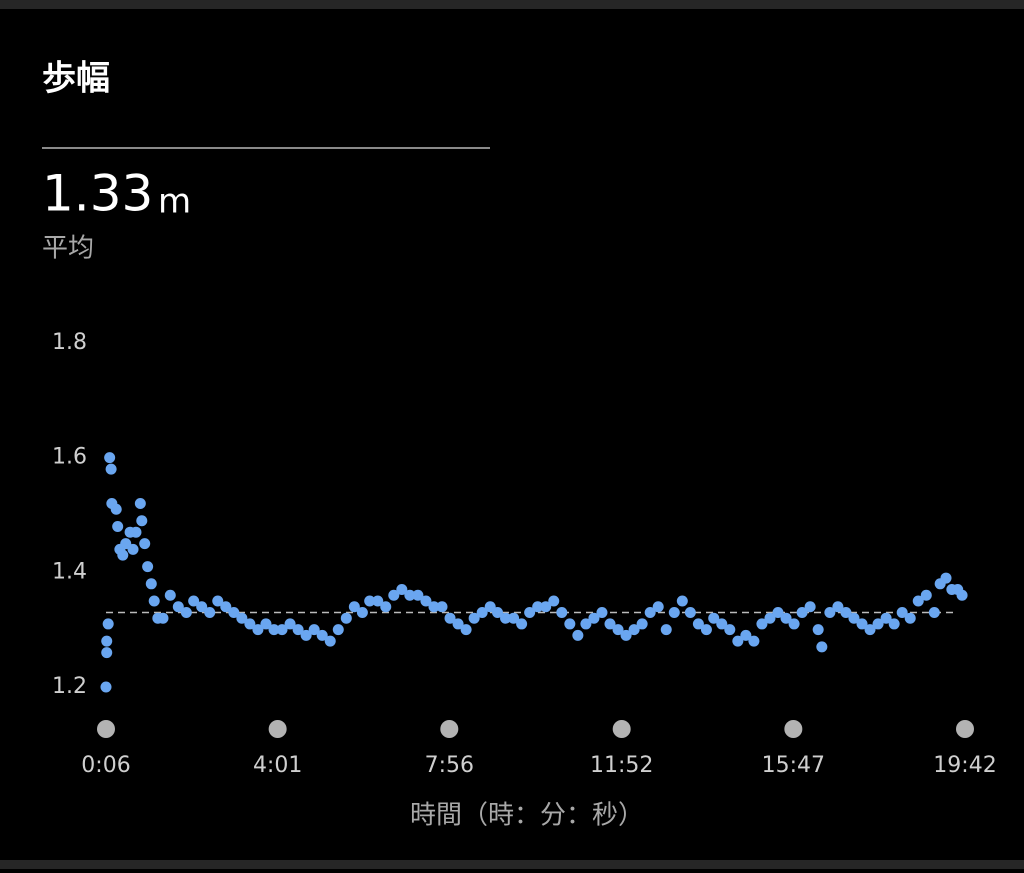 This screenshot has width=1024, height=873. What do you see at coordinates (97, 194) in the screenshot?
I see `summary-value: 1.33` at bounding box center [97, 194].